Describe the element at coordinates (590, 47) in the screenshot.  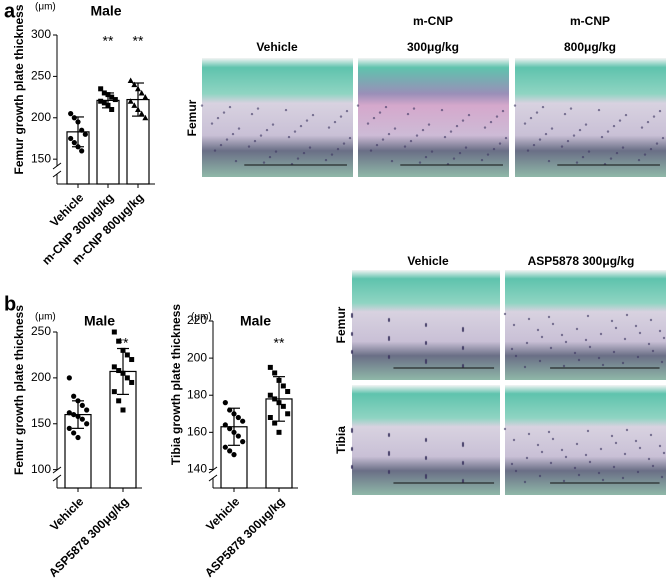
I see `column-label: 800μg/kg` at that location.